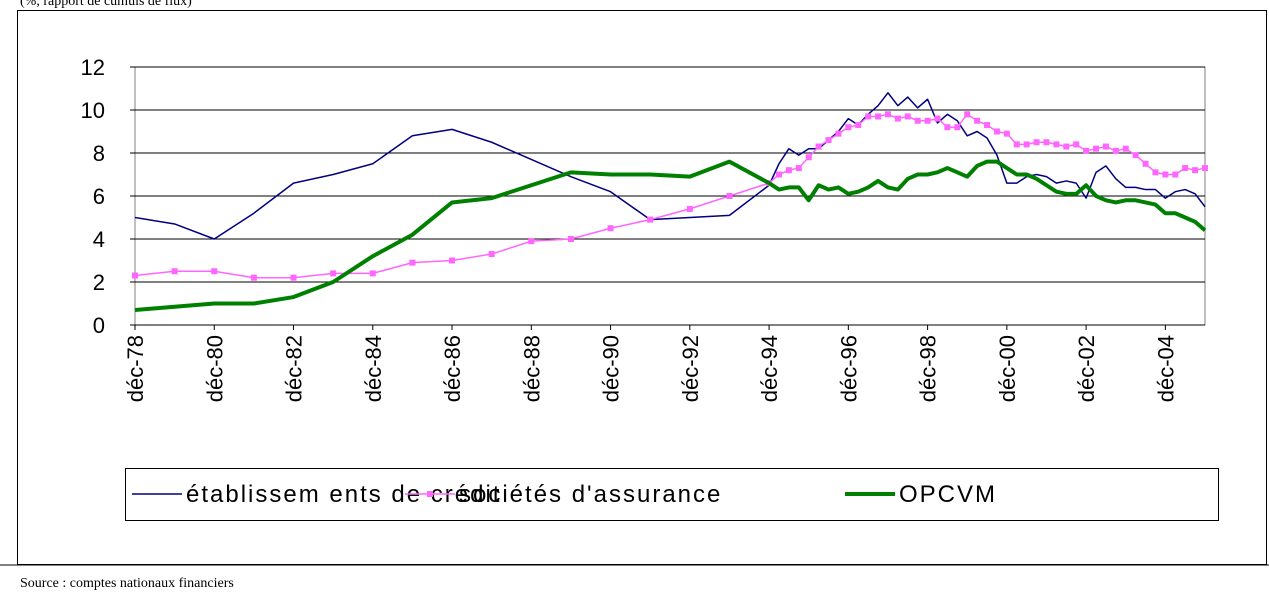  What do you see at coordinates (99, 325) in the screenshot?
I see `y-tick-label: 0` at bounding box center [99, 325].